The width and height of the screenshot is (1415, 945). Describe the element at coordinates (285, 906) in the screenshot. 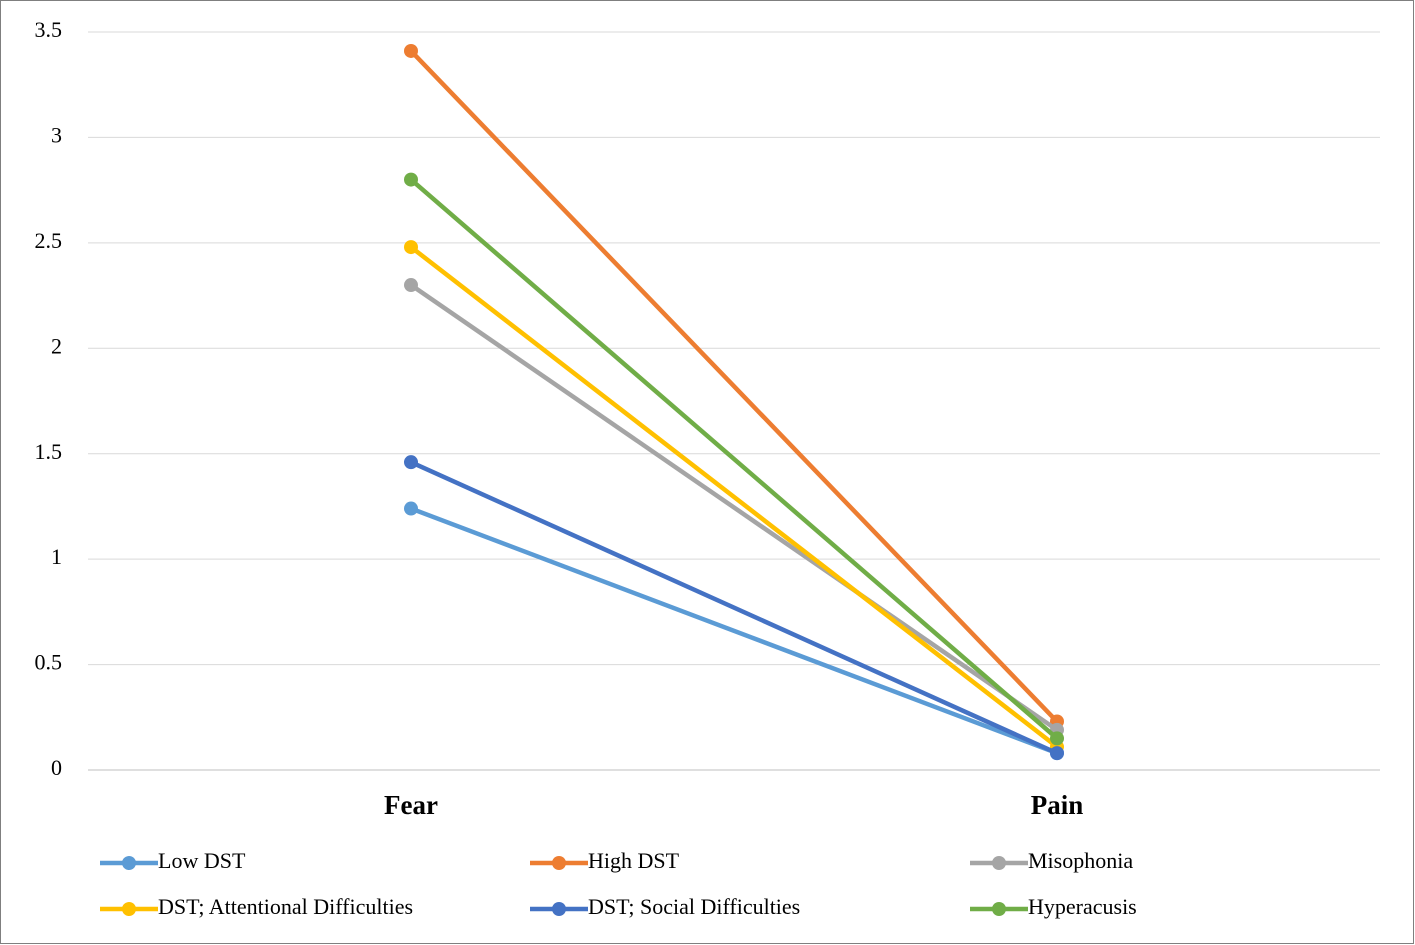

I see `legend-label: DST; Attentional Difficulties` at that location.